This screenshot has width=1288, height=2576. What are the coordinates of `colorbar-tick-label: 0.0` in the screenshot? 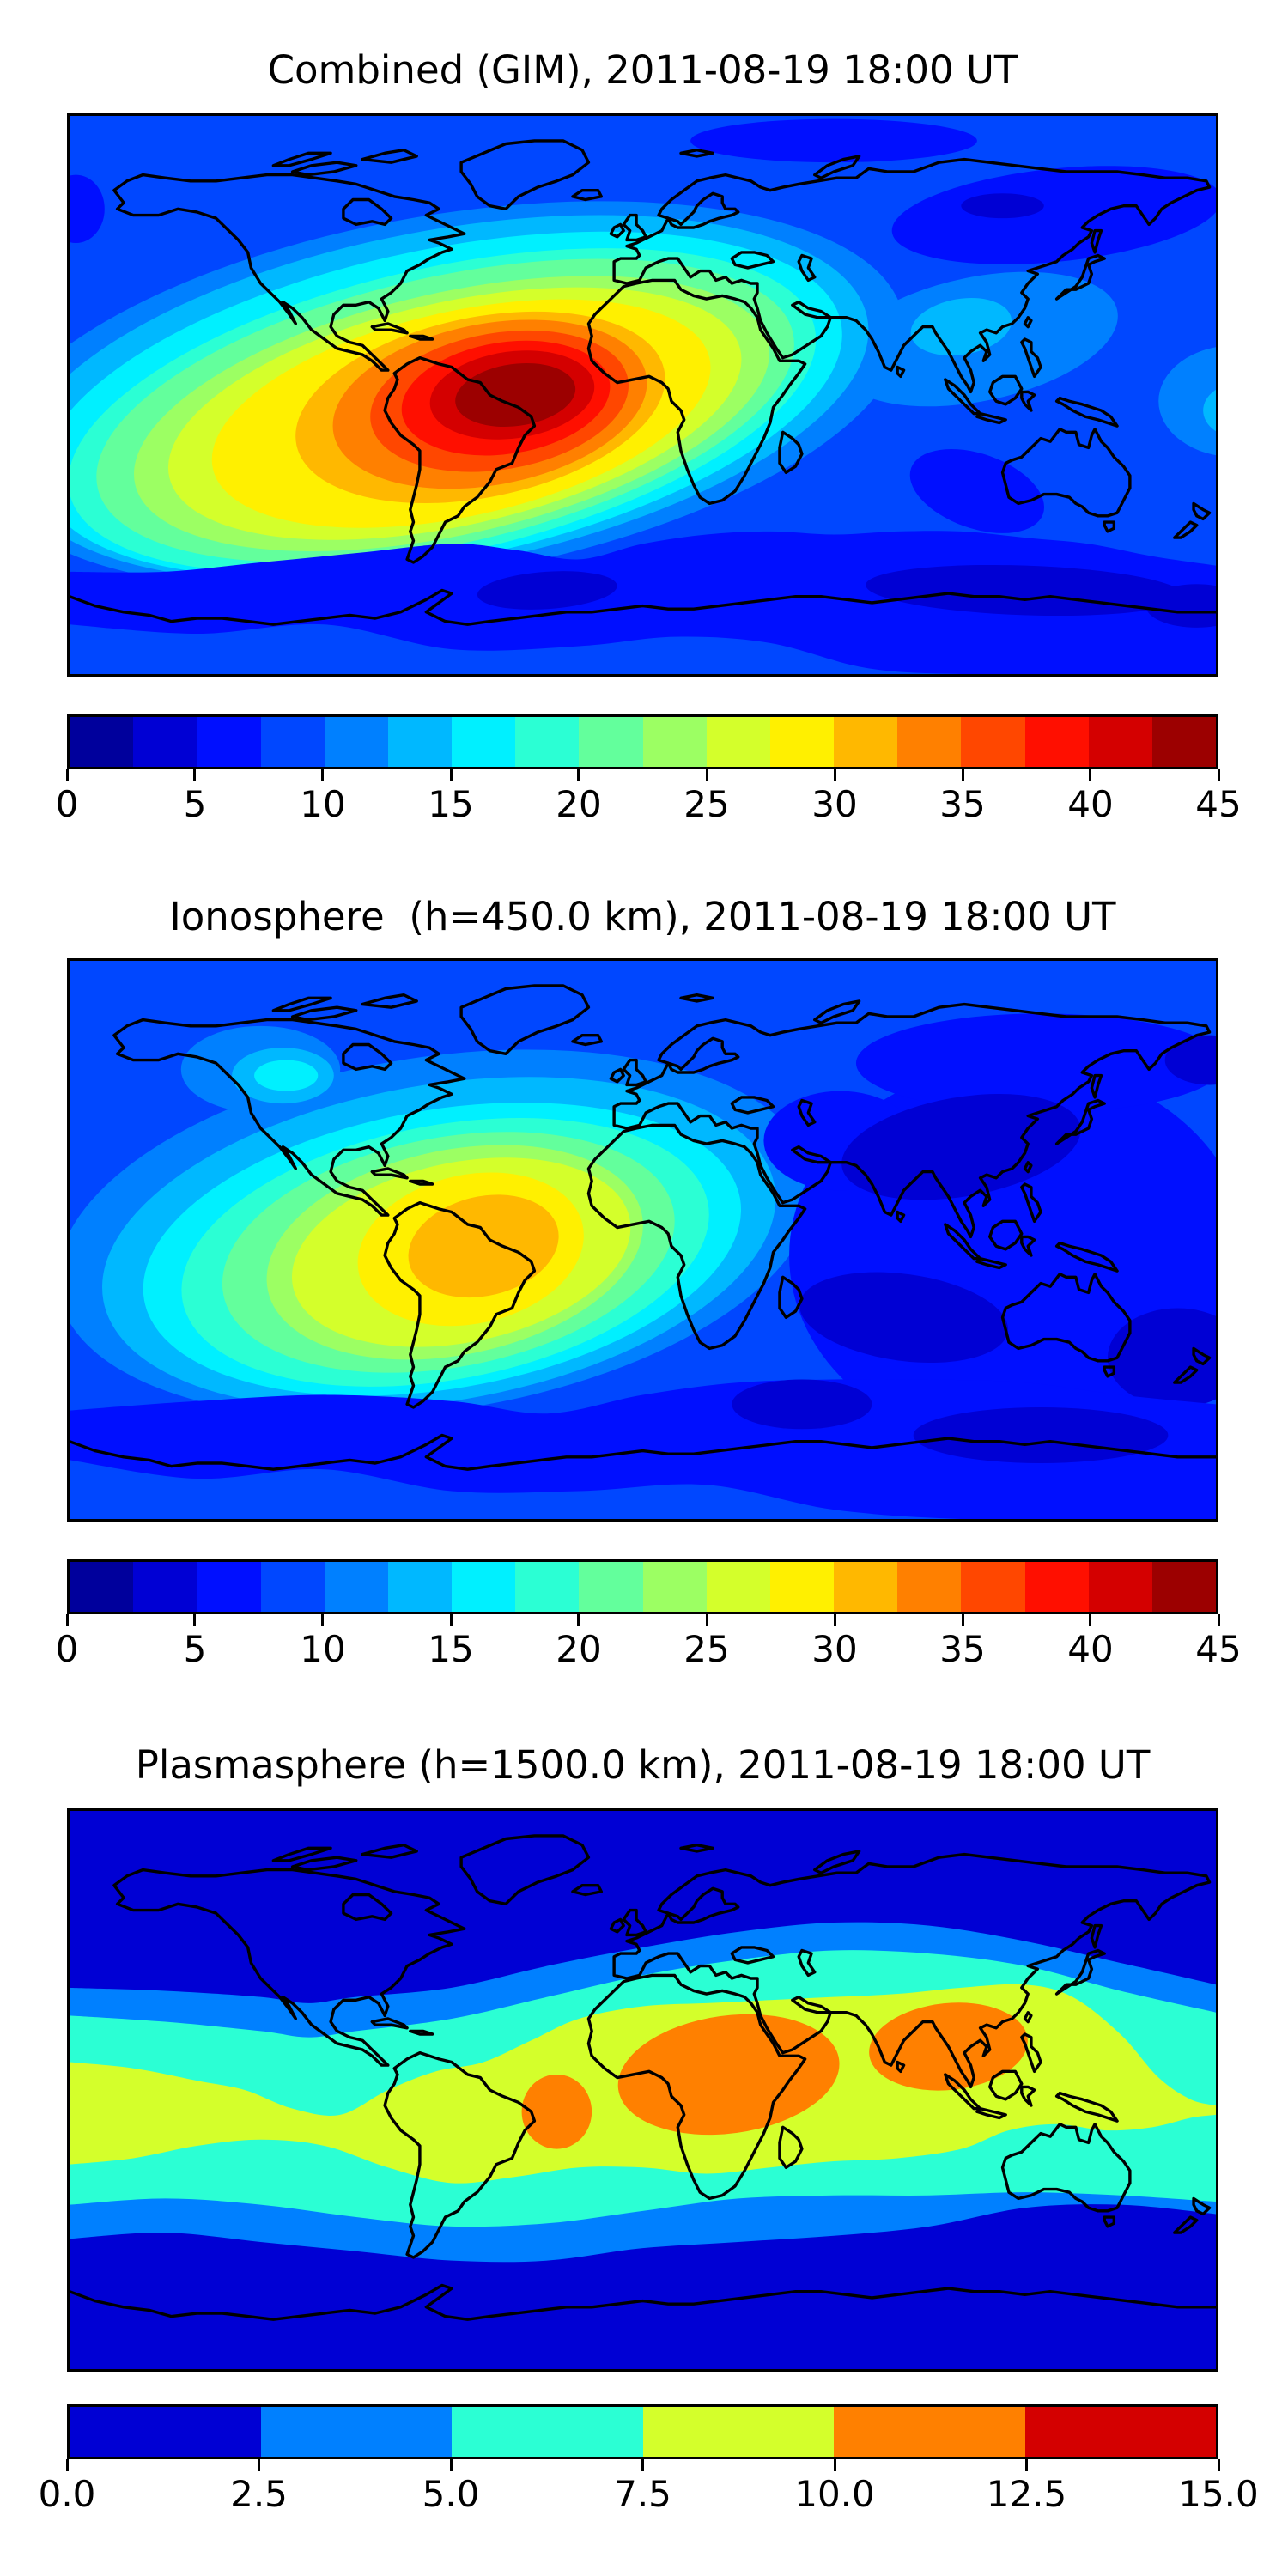 It's located at (67, 2494).